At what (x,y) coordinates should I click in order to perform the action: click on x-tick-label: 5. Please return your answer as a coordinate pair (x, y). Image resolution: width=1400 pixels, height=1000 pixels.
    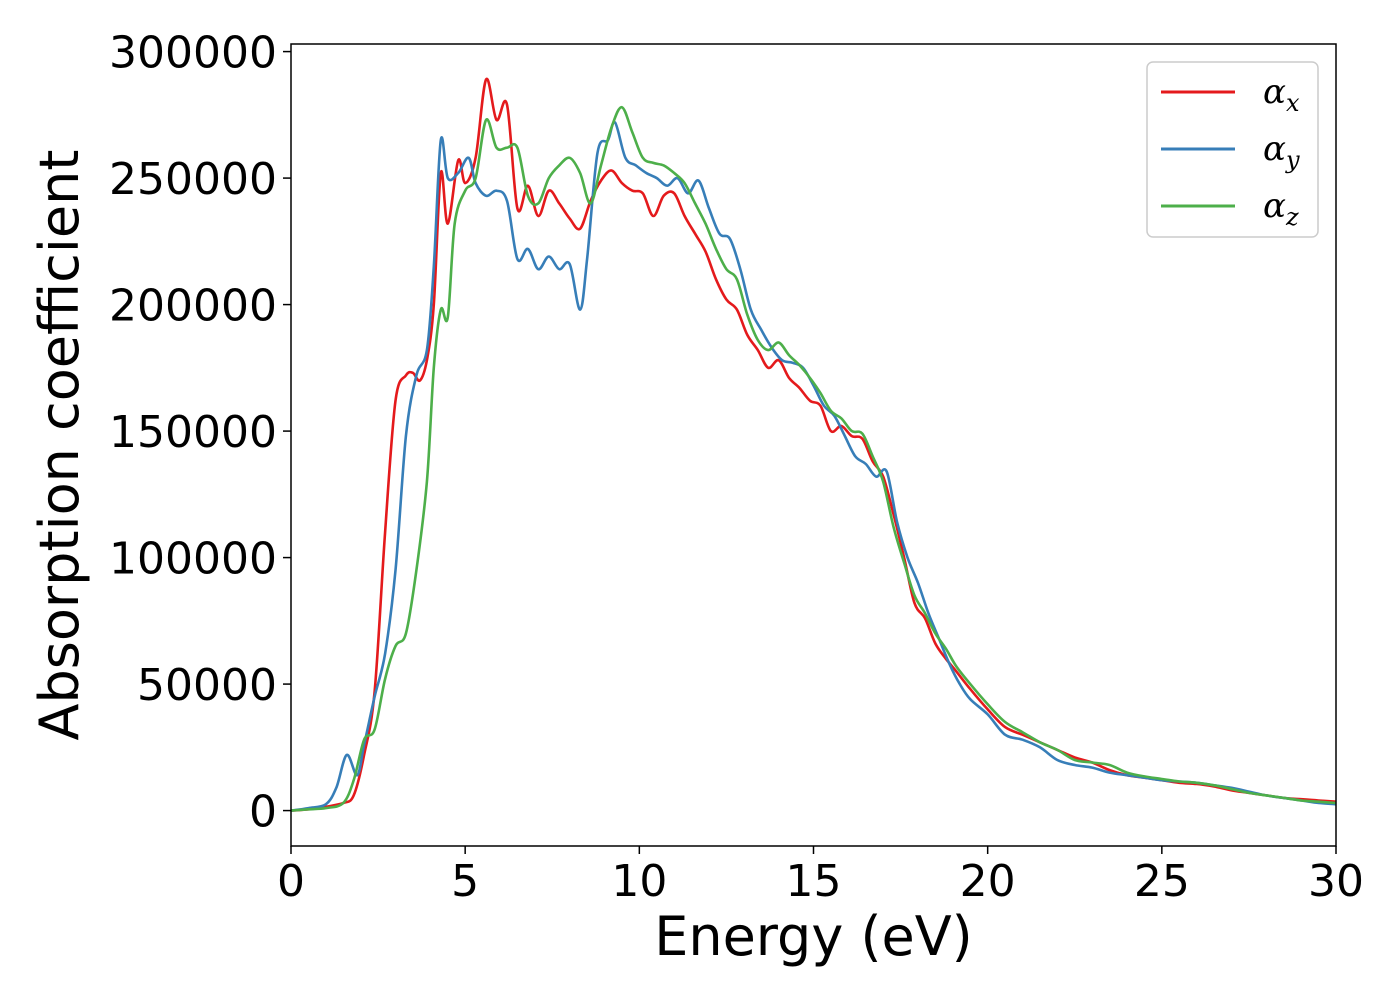
    Looking at the image, I should click on (465, 881).